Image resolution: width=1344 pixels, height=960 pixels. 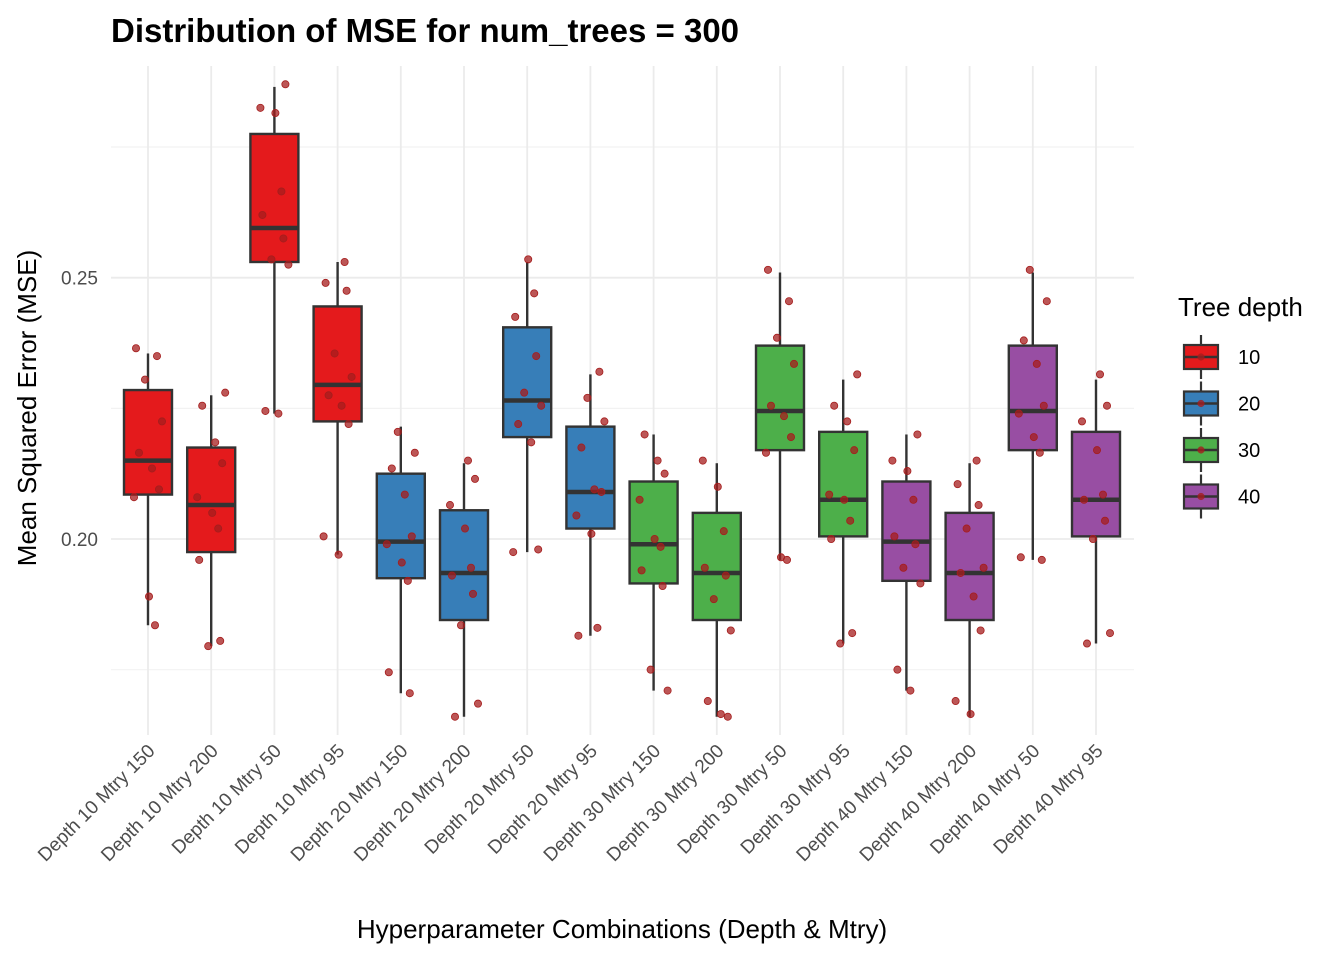 I want to click on legend-label: 10, so click(x=1249, y=358).